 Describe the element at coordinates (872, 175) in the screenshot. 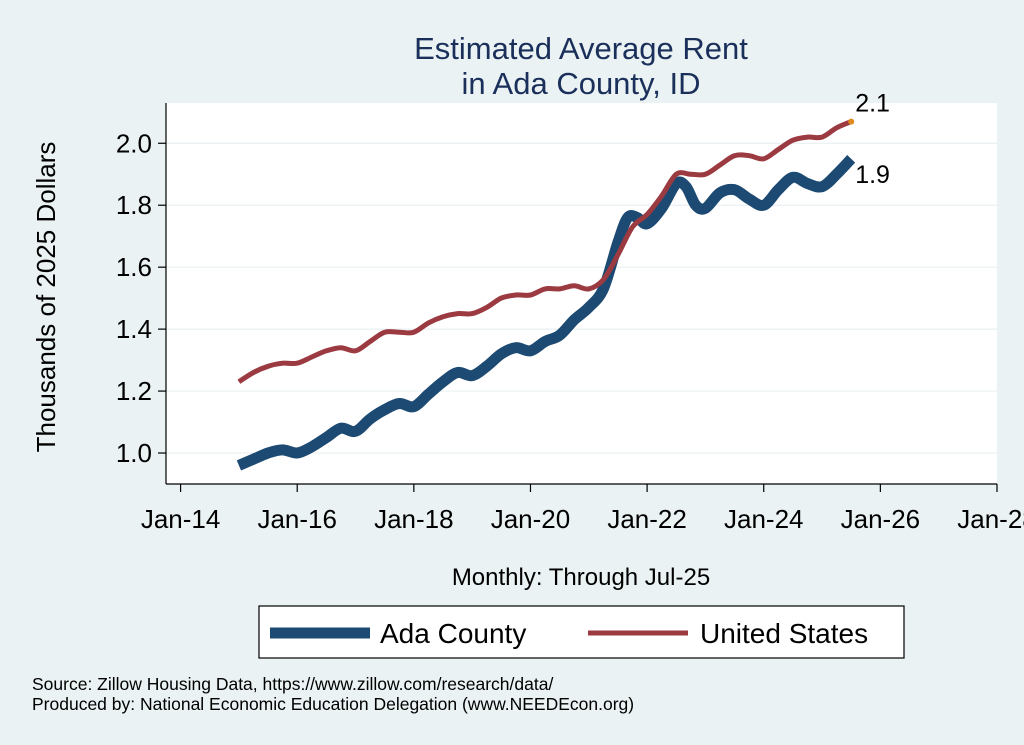

I see `end-value-label: 1.9` at that location.